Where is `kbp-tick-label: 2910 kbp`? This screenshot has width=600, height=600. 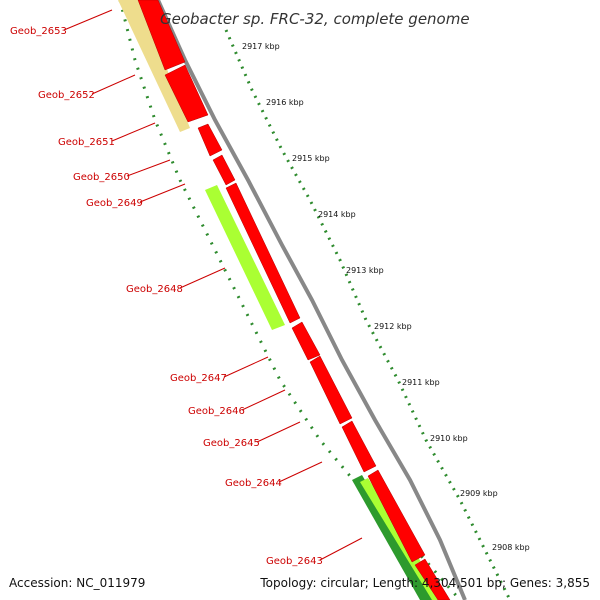 kbp-tick-label: 2910 kbp is located at coordinates (449, 438).